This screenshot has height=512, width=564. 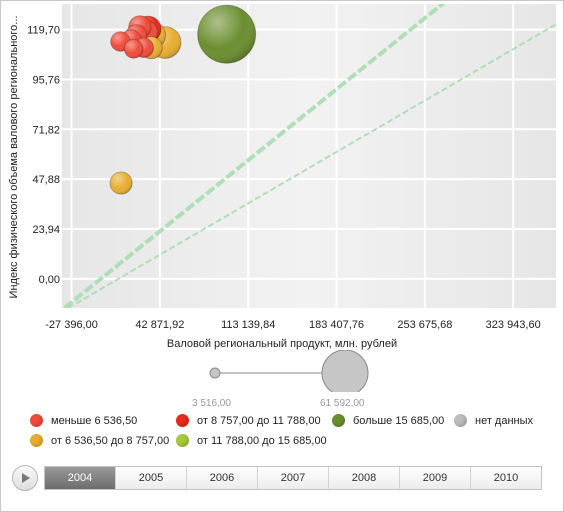 I want to click on size-legend-max-bubble, so click(x=345, y=371).